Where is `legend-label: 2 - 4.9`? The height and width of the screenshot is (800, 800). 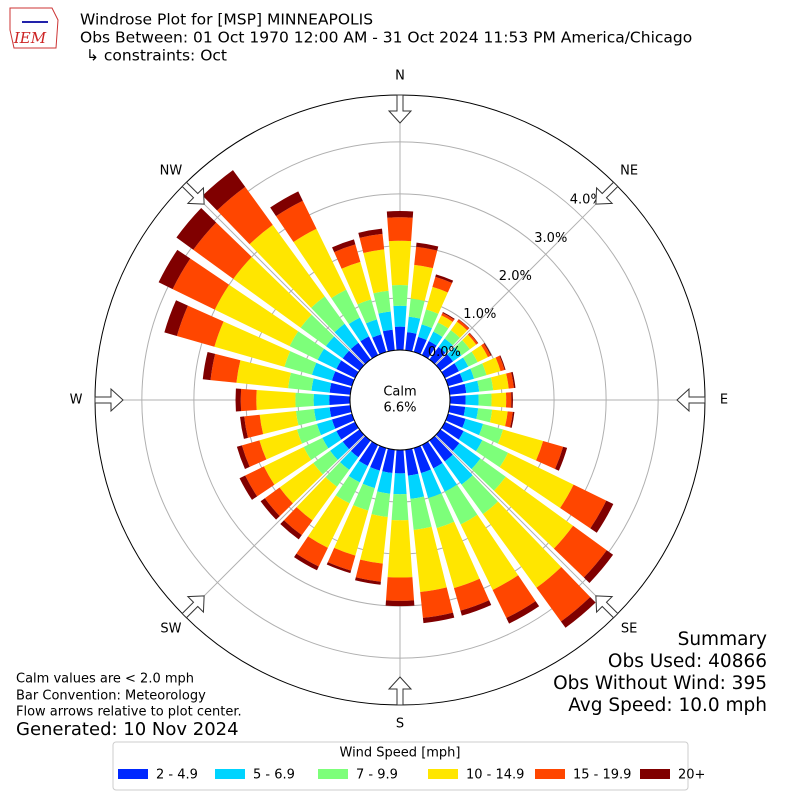
legend-label: 2 - 4.9 is located at coordinates (177, 775).